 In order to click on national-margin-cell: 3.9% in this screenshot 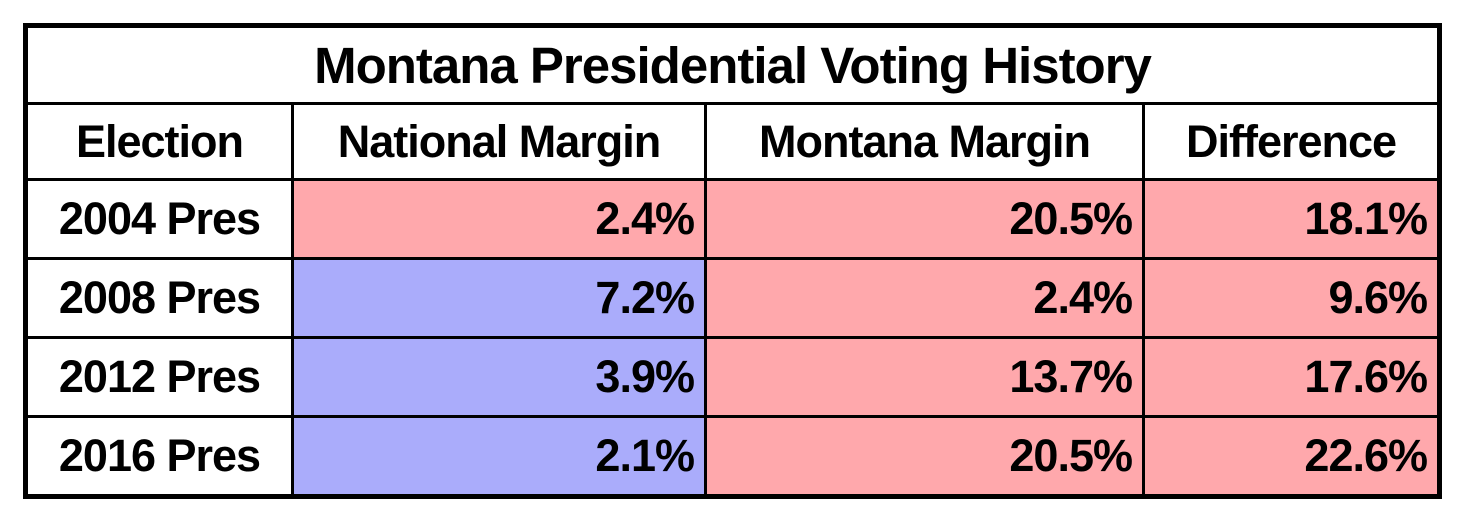, I will do `click(499, 377)`.